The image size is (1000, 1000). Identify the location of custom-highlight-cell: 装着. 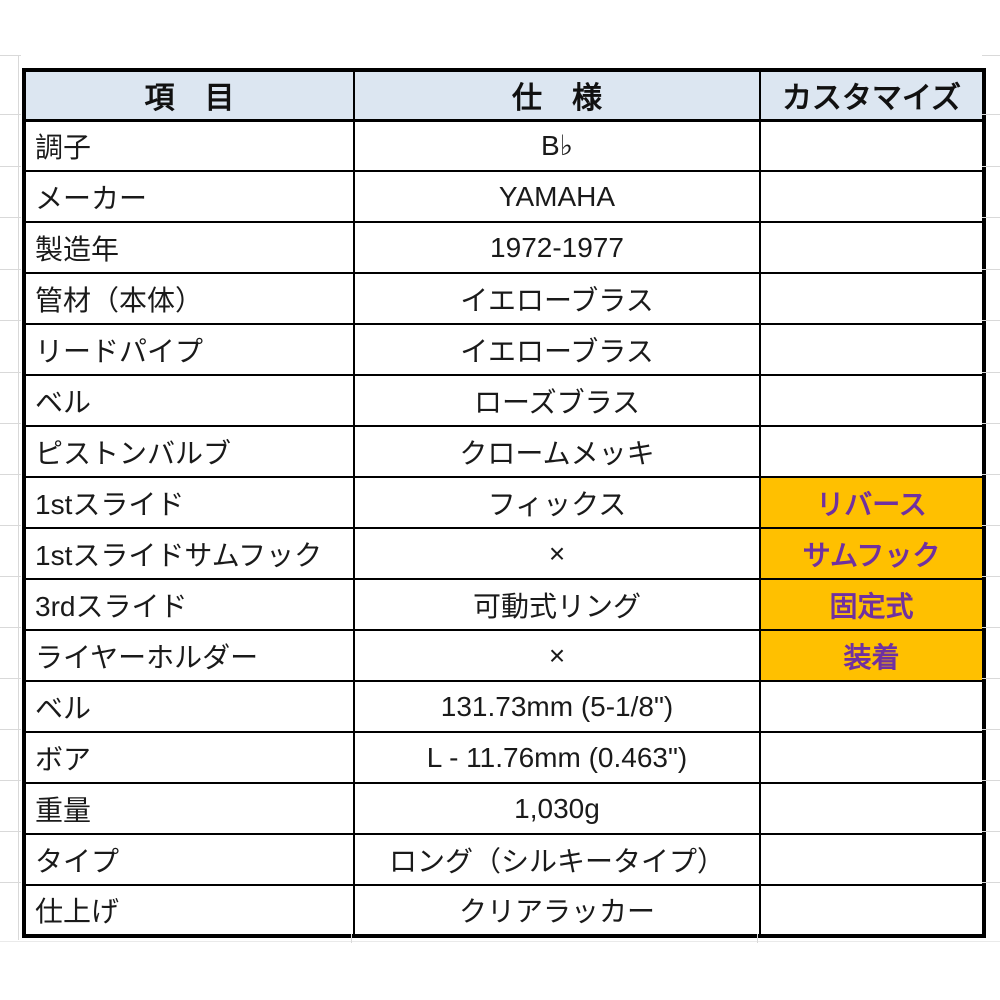
(872, 655).